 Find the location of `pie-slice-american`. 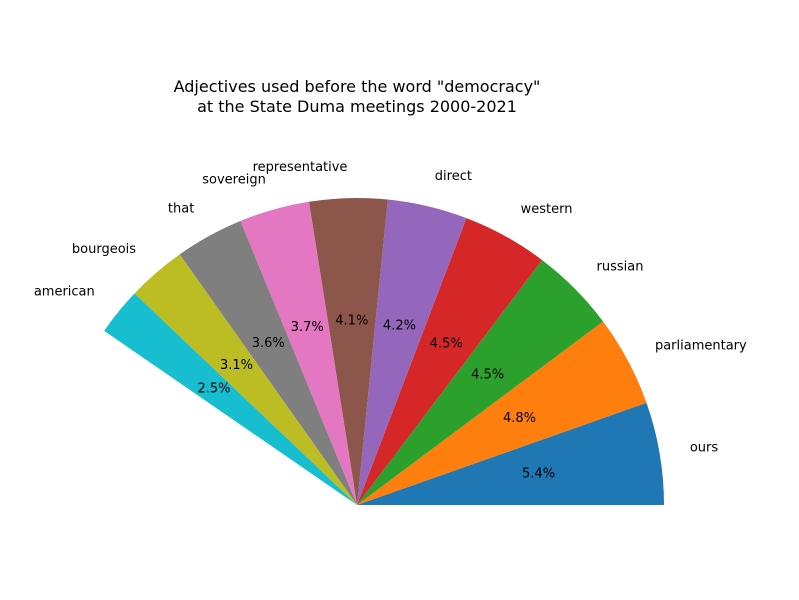

pie-slice-american is located at coordinates (230, 399).